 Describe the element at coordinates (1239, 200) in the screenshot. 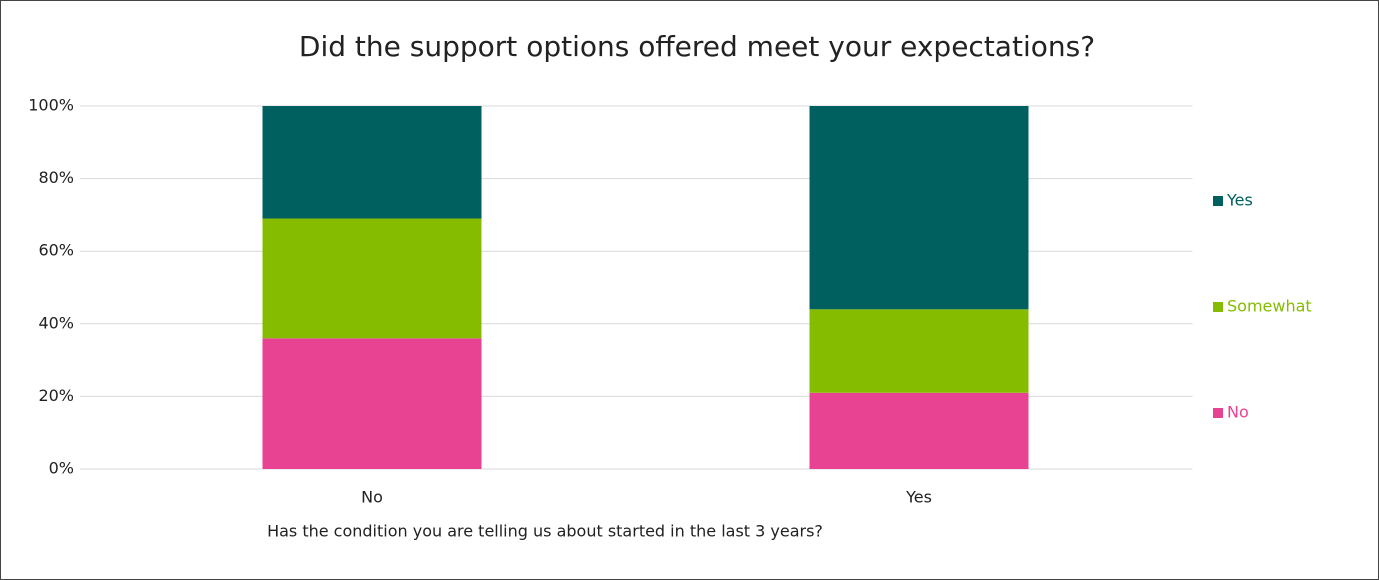

I see `legend-label: Yes` at that location.